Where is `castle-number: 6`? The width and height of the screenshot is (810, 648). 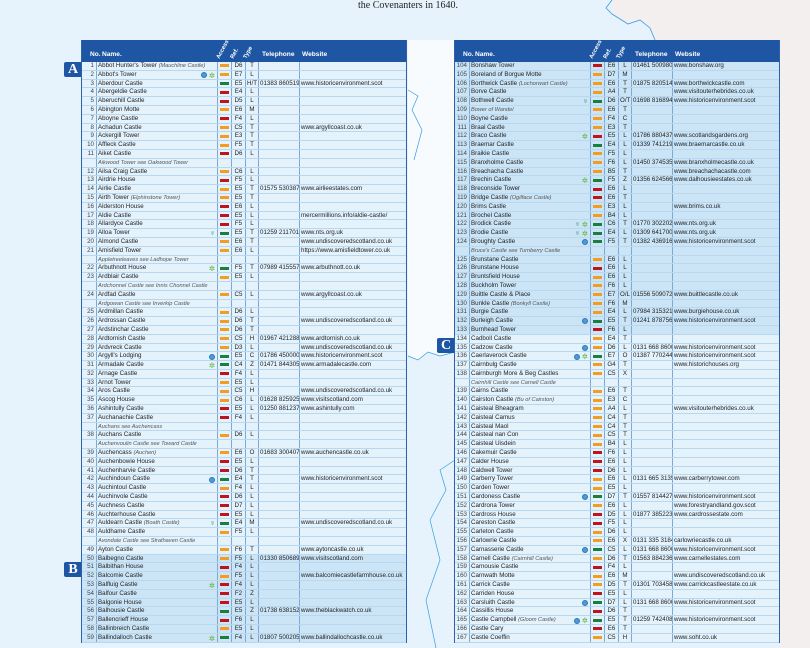 castle-number: 6 is located at coordinates (89, 109).